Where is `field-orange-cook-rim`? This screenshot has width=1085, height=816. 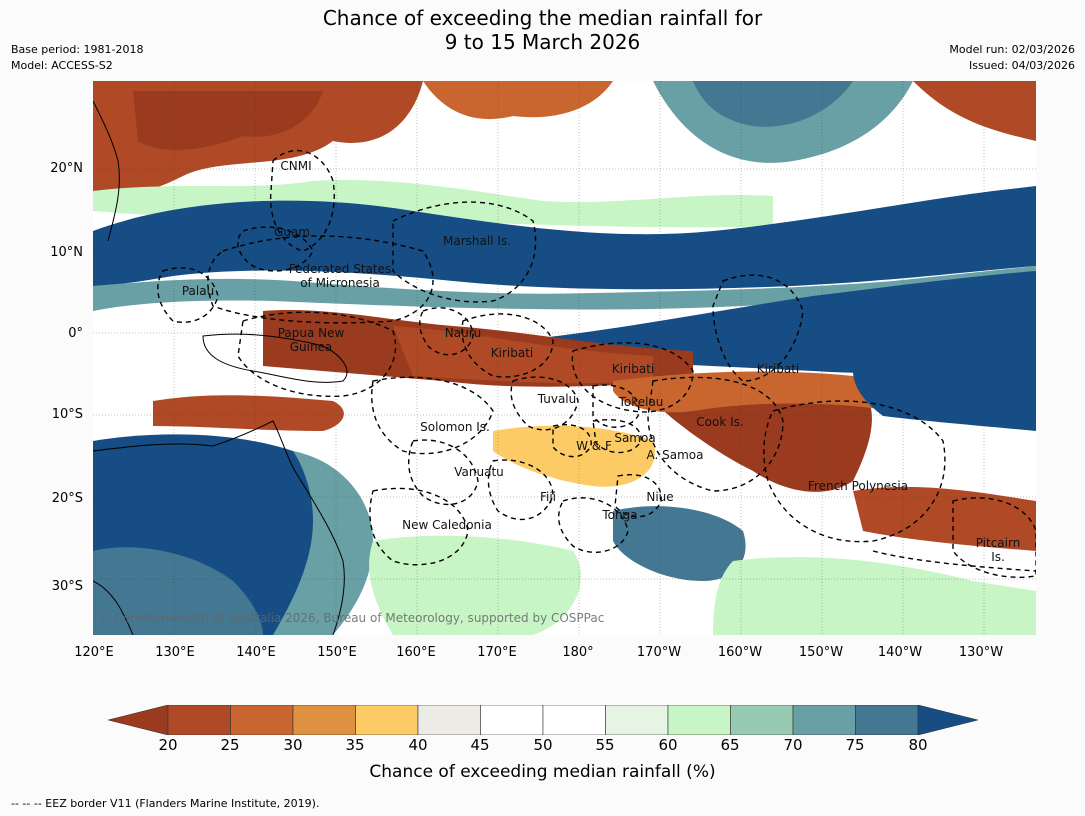 field-orange-cook-rim is located at coordinates (753, 392).